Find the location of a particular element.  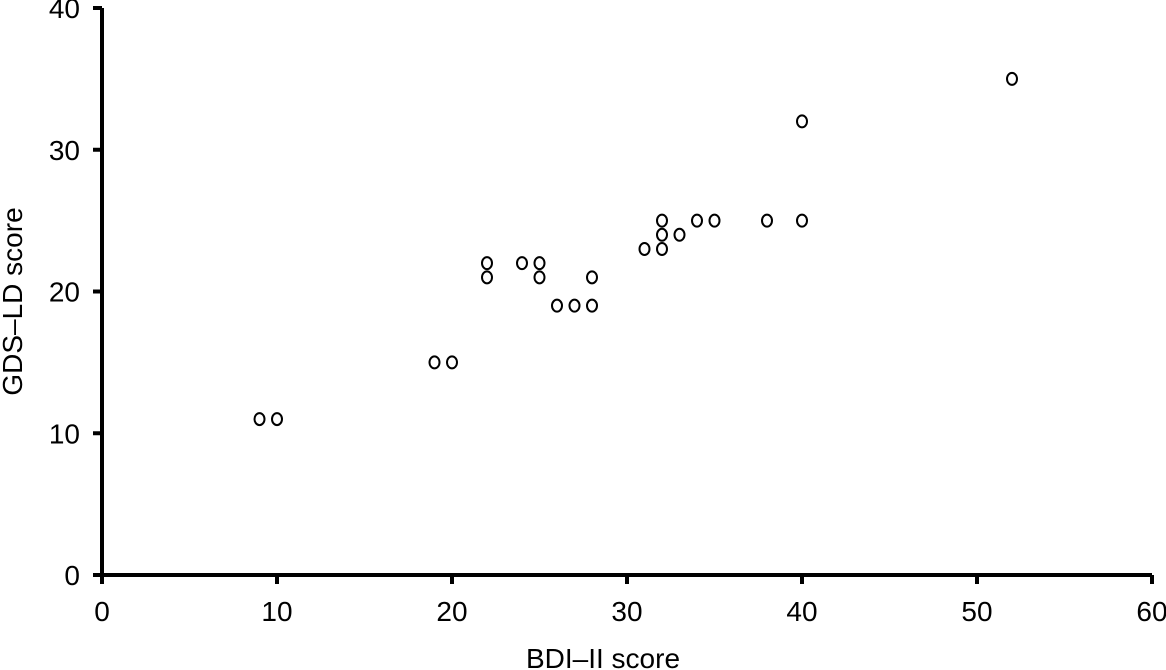

x-tick-label: 40 is located at coordinates (801, 611).